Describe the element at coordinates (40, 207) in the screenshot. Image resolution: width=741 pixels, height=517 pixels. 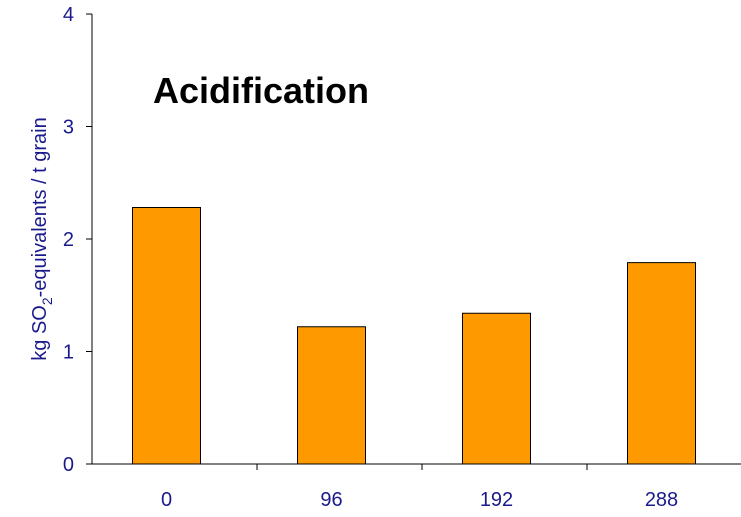
I see `y-axis-title-suffix: -equivalents / t grain` at that location.